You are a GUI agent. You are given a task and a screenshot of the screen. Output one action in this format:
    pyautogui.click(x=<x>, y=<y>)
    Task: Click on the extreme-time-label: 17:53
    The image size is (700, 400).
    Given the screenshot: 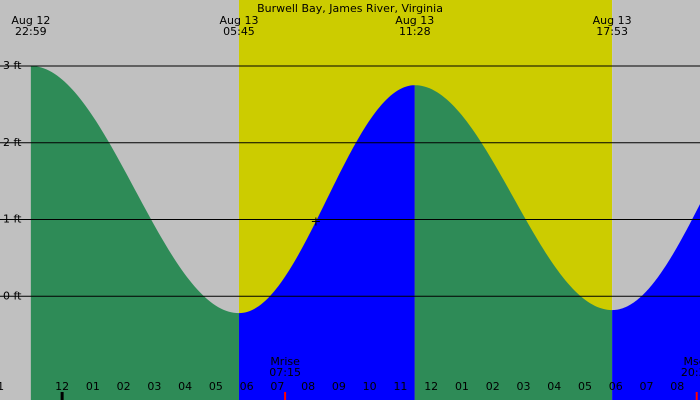 What is the action you would take?
    pyautogui.click(x=612, y=31)
    